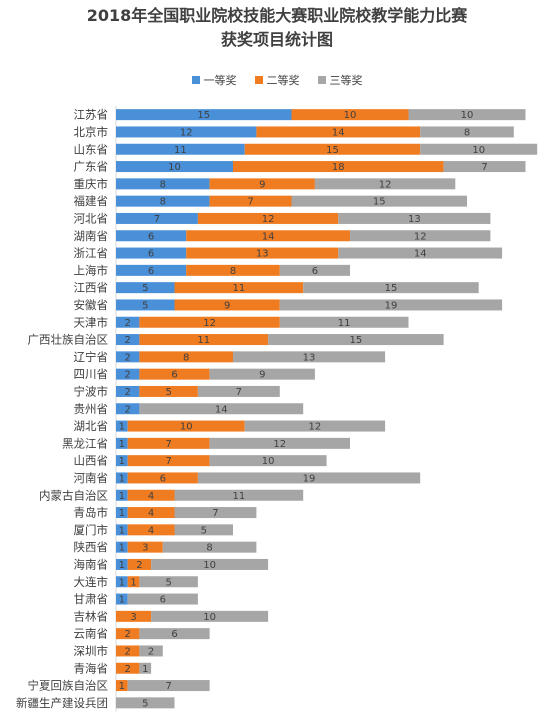 The image size is (554, 727). I want to click on data-label-third: 11, so click(238, 496).